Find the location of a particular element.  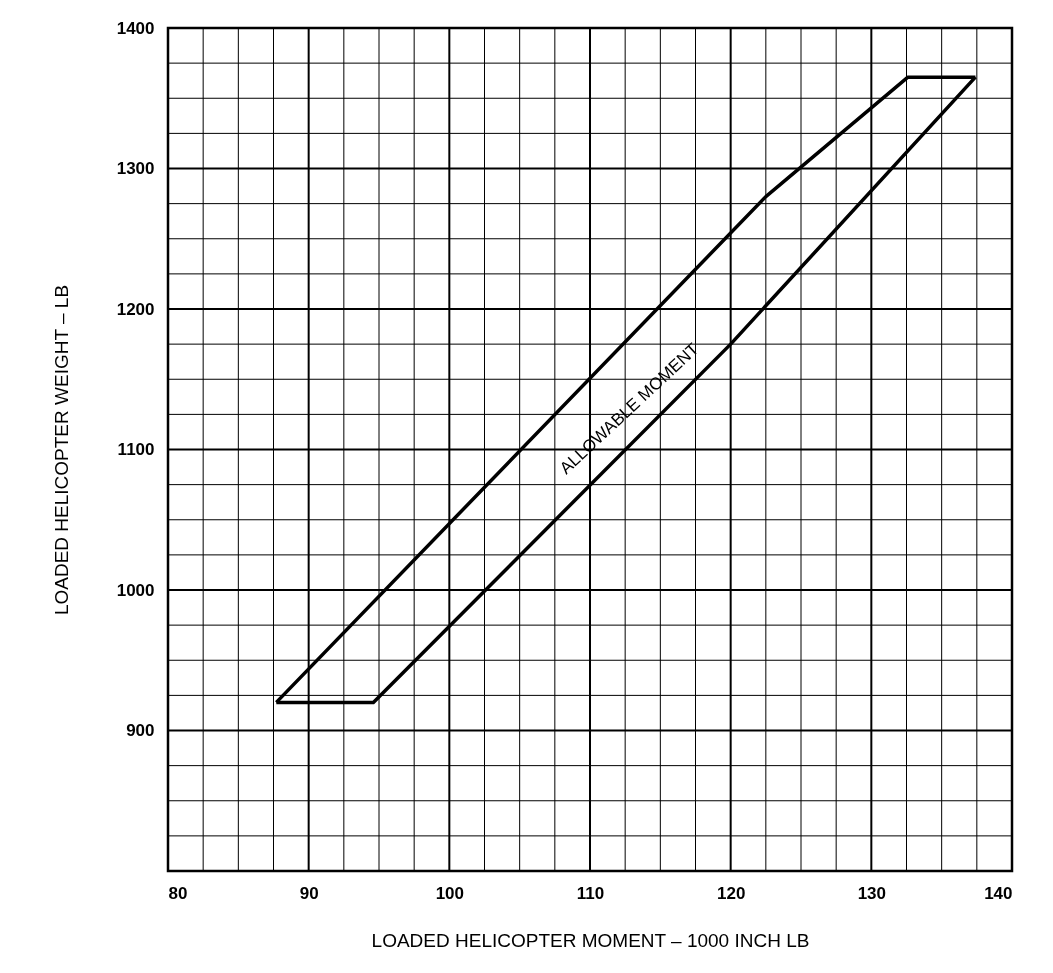

x-tick-label: 140 is located at coordinates (998, 893).